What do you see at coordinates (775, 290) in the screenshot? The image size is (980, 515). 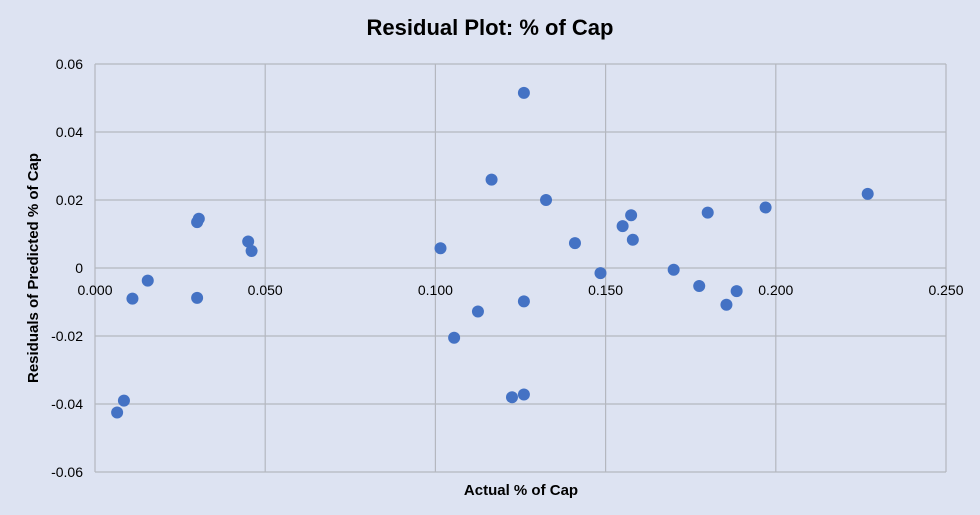 I see `x-tick-label: 0.200` at bounding box center [775, 290].